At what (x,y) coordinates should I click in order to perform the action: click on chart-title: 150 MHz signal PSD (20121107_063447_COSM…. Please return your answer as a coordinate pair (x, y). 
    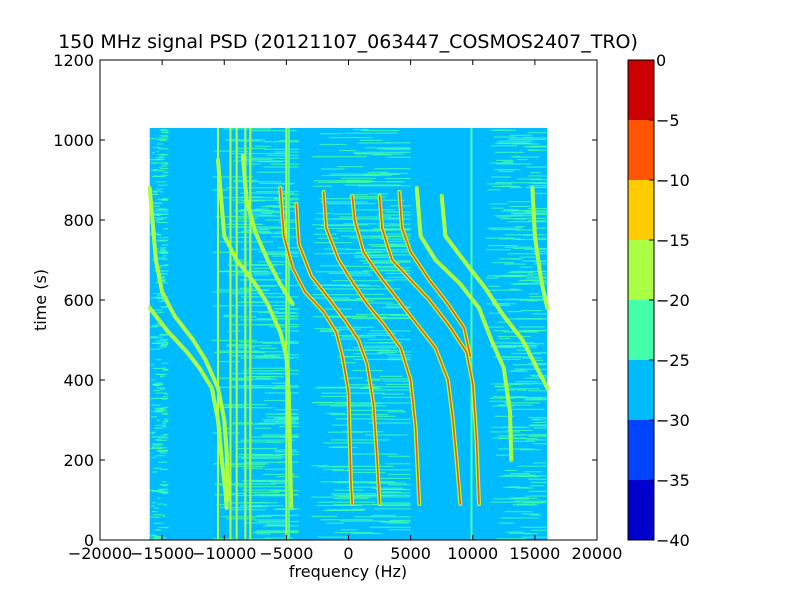
    Looking at the image, I should click on (348, 42).